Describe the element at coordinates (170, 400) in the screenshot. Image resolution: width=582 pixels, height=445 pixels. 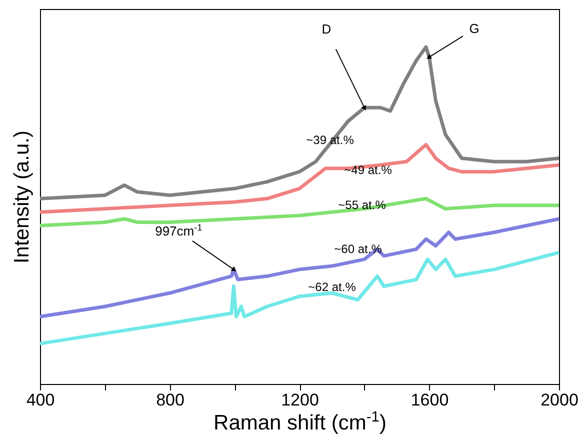
I see `x-tick-label: 800` at that location.